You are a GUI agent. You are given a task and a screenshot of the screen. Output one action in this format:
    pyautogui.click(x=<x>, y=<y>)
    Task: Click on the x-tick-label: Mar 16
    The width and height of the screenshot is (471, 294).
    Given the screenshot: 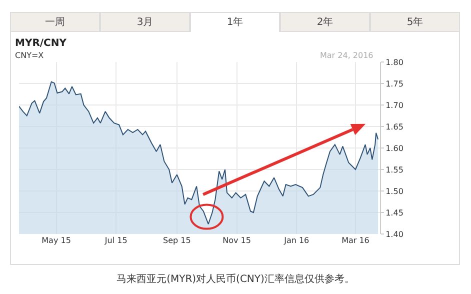 What is the action you would take?
    pyautogui.click(x=356, y=240)
    